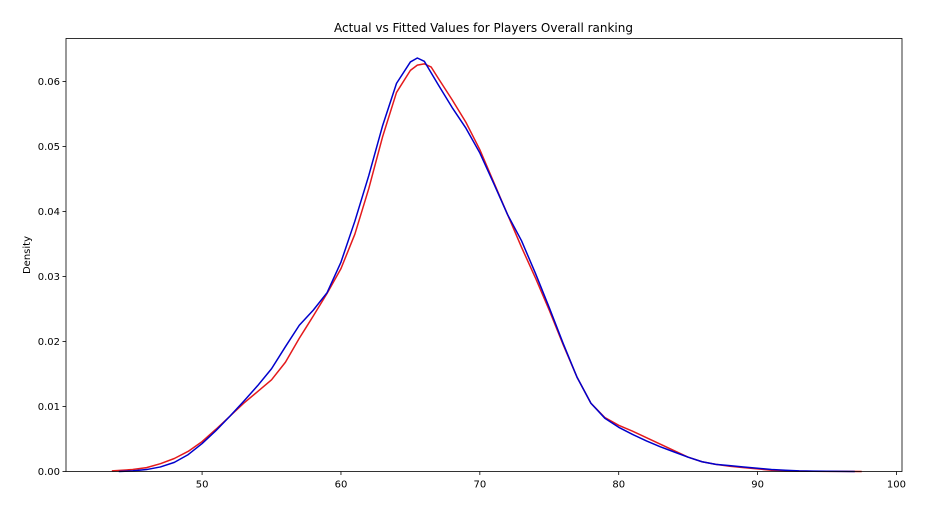 The height and width of the screenshot is (511, 928). I want to click on y-tick-label: 0.03, so click(49, 277).